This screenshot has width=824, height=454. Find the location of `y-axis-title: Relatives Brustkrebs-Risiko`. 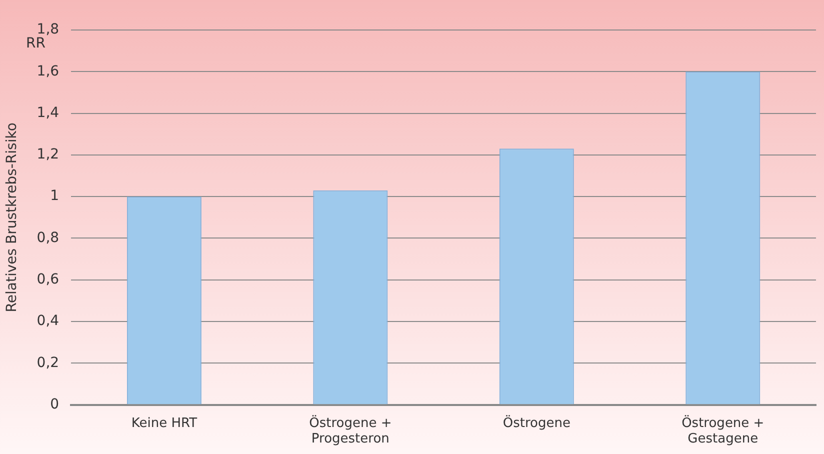

y-axis-title: Relatives Brustkrebs-Risiko is located at coordinates (12, 217).